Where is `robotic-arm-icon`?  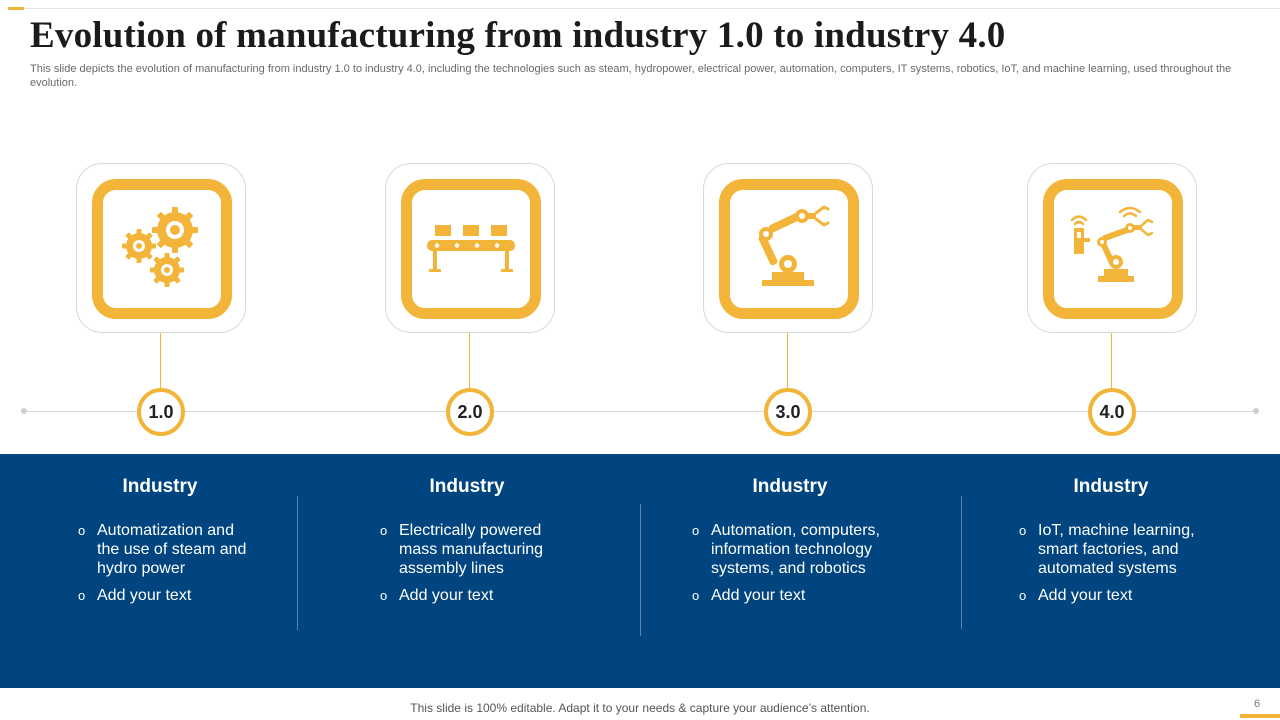 robotic-arm-icon is located at coordinates (794, 245).